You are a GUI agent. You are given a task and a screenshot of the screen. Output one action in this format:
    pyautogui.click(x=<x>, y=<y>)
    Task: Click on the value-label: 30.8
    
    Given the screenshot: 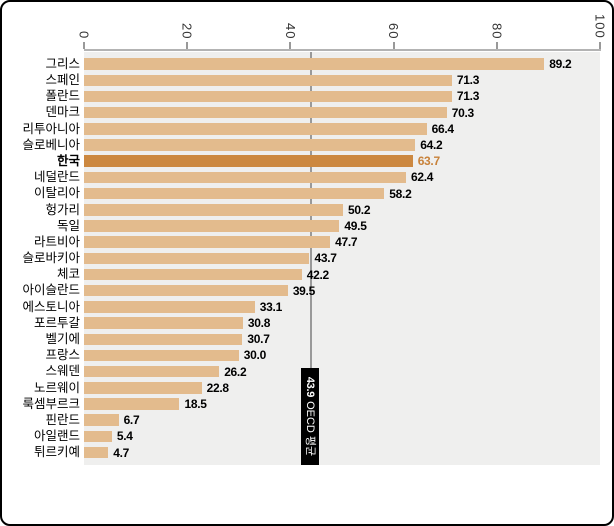 What is the action you would take?
    pyautogui.click(x=259, y=323)
    